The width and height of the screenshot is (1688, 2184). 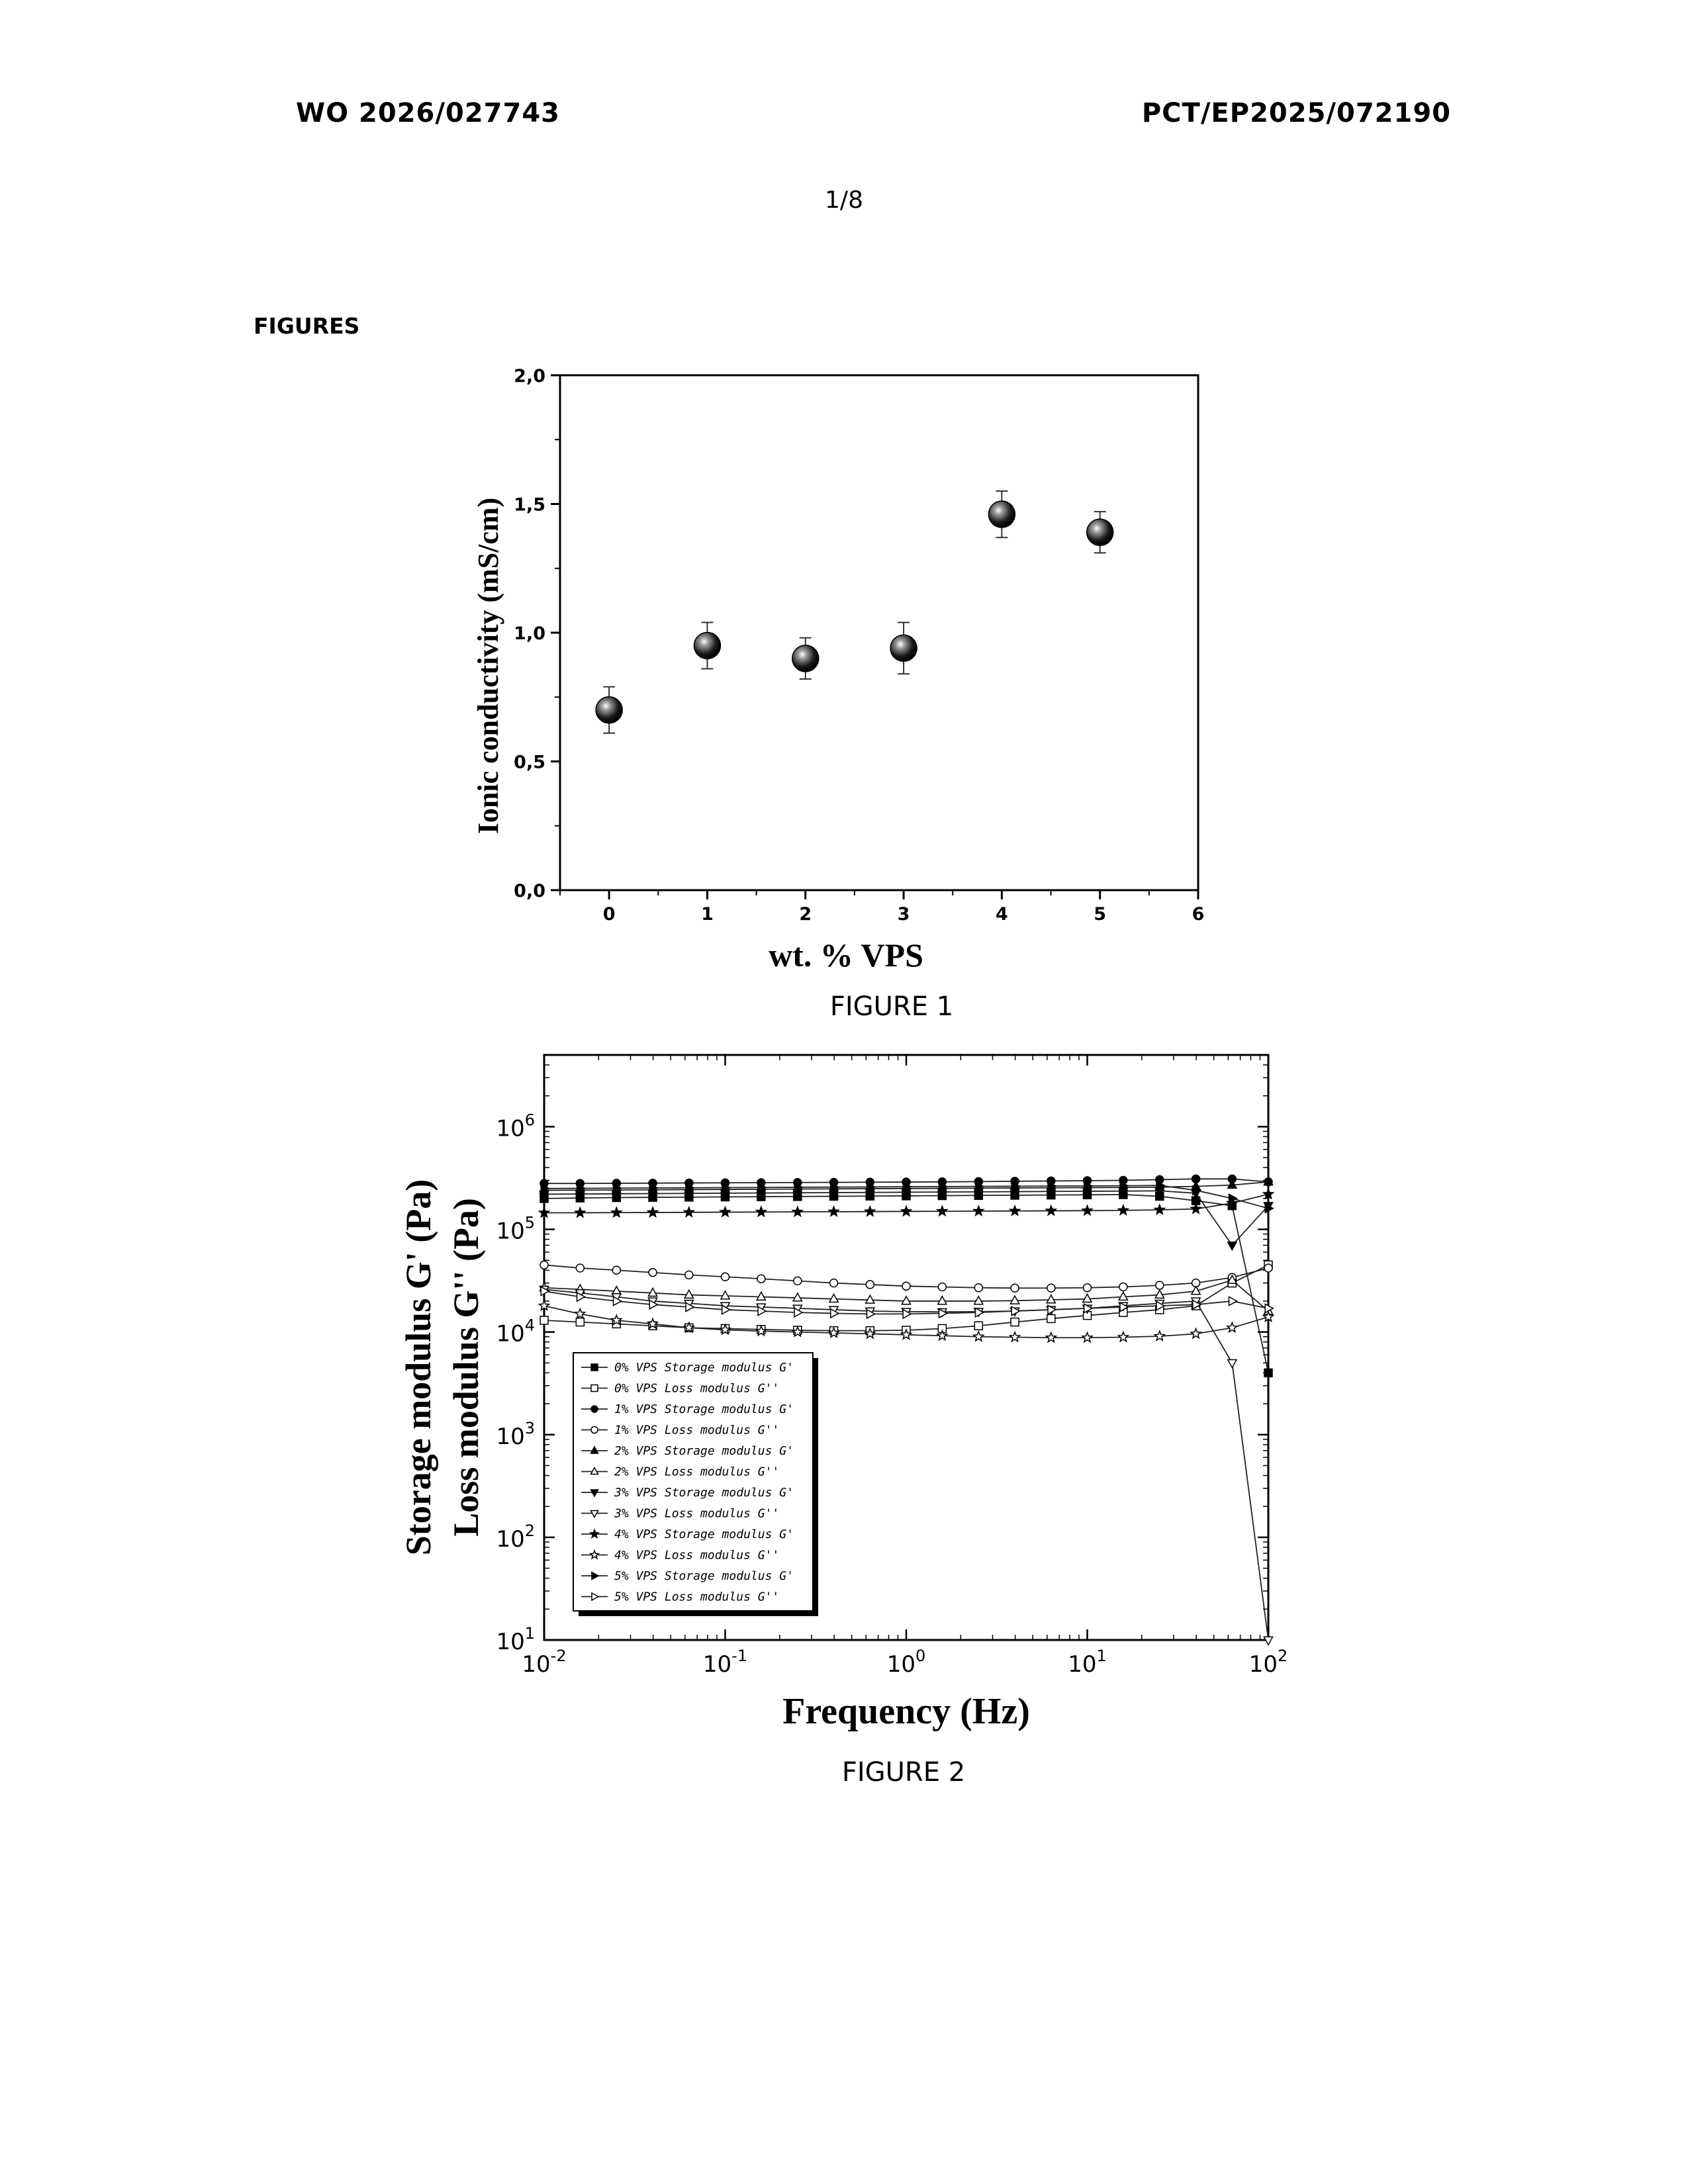 I want to click on legend-label: 1% VPS Loss modulus G'', so click(x=696, y=1430).